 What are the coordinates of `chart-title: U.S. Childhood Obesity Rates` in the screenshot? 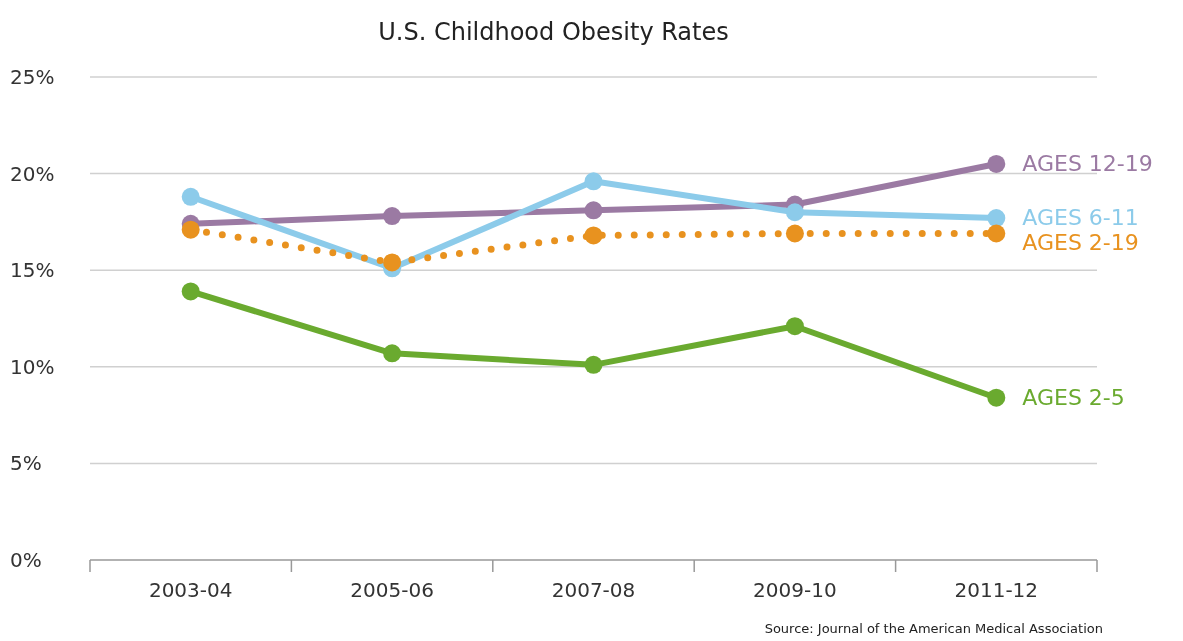 It's located at (553, 32).